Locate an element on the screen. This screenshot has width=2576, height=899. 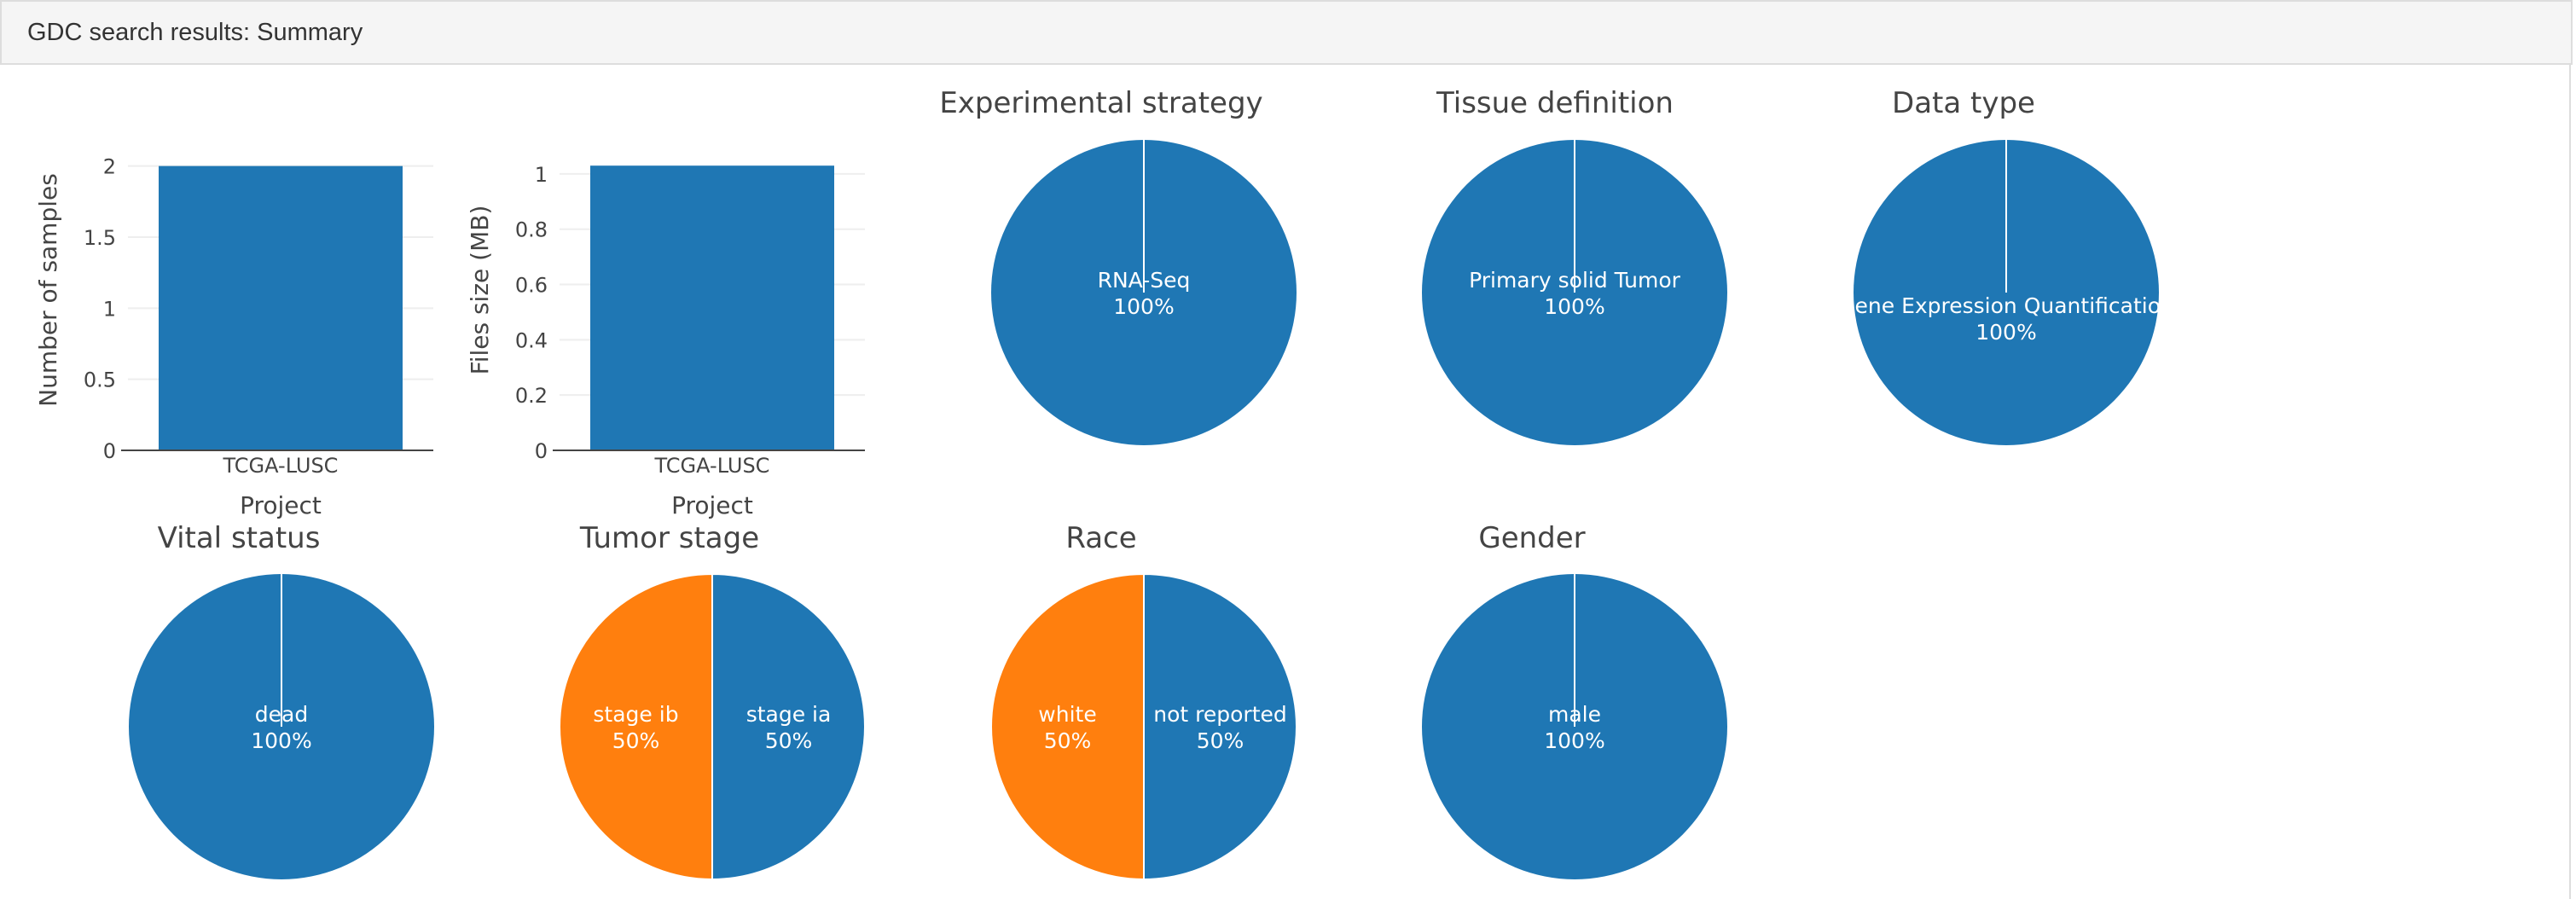
y-tick-label: 2 is located at coordinates (109, 167).